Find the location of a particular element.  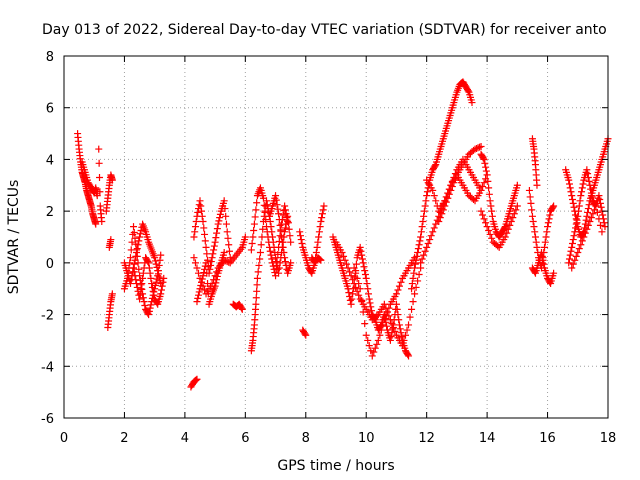

series-seg-ab is located at coordinates (499, 195).